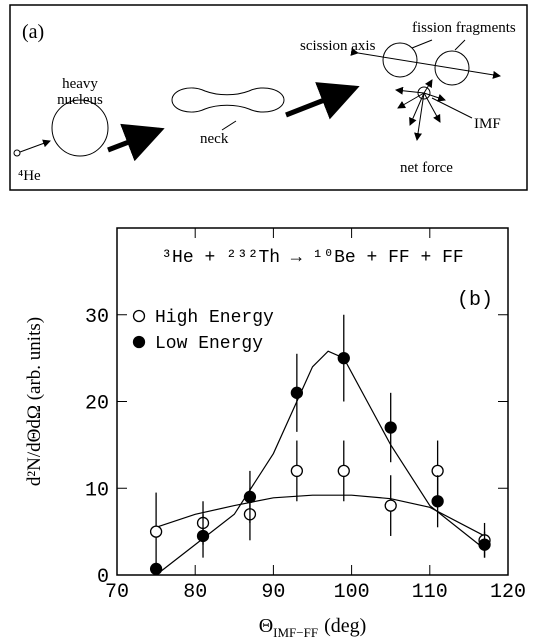 The image size is (534, 640). What do you see at coordinates (426, 168) in the screenshot?
I see `label: net force` at bounding box center [426, 168].